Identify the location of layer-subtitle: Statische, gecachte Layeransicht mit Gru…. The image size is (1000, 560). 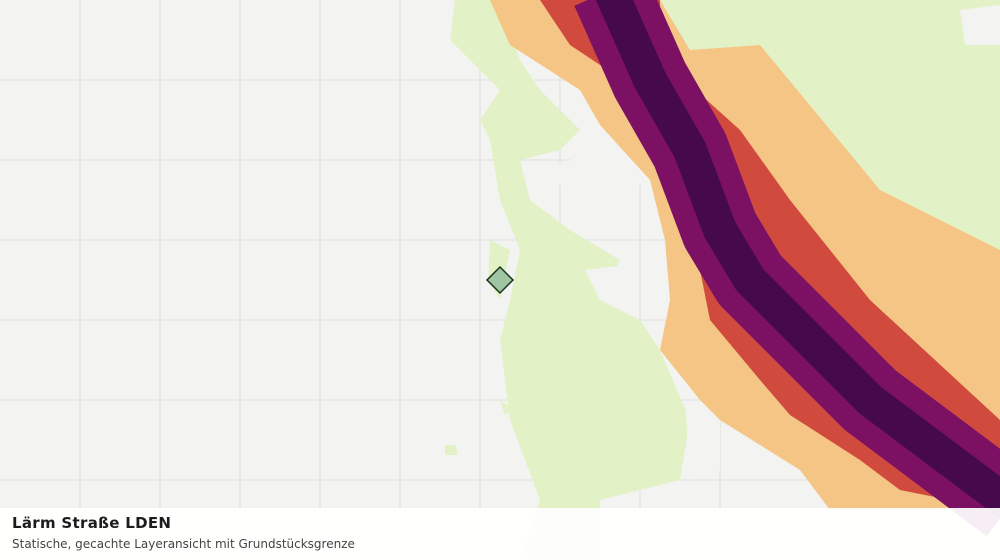
(183, 544).